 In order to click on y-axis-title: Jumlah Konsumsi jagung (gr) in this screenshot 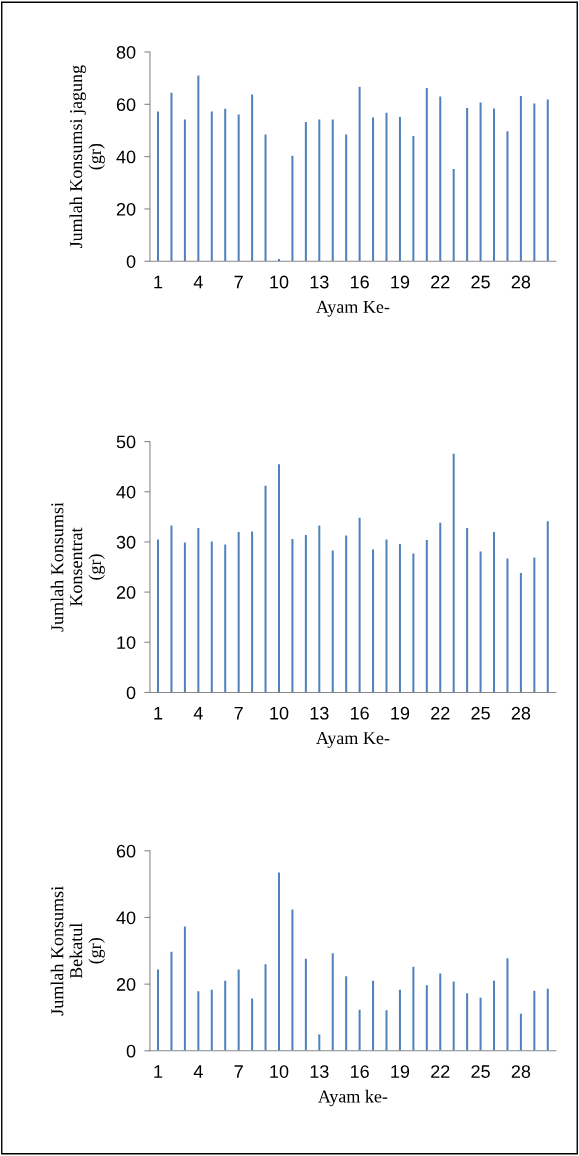, I will do `click(87, 157)`.